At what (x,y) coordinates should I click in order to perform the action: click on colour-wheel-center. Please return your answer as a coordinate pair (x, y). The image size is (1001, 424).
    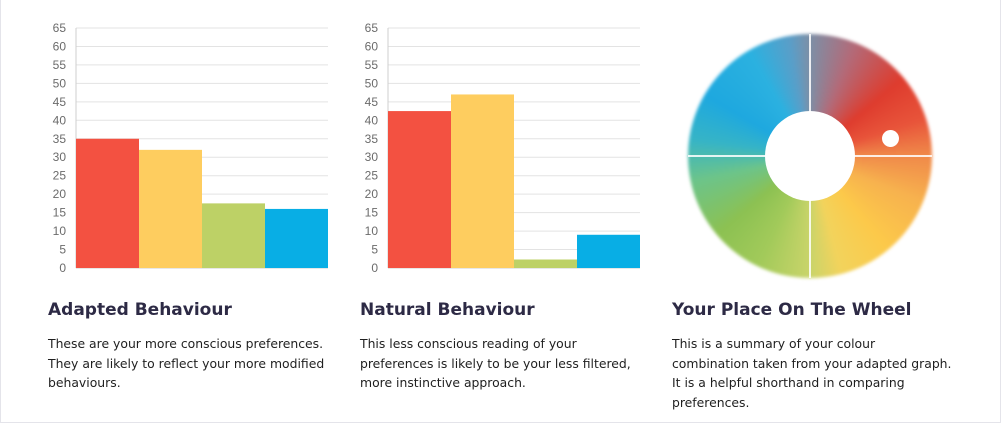
    Looking at the image, I should click on (810, 156).